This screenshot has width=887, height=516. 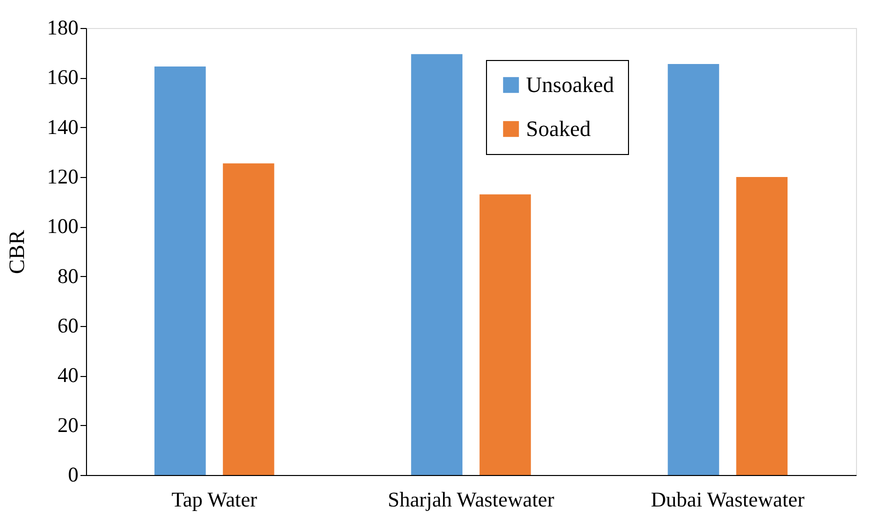 I want to click on y-tick-label: 100, so click(x=62, y=226).